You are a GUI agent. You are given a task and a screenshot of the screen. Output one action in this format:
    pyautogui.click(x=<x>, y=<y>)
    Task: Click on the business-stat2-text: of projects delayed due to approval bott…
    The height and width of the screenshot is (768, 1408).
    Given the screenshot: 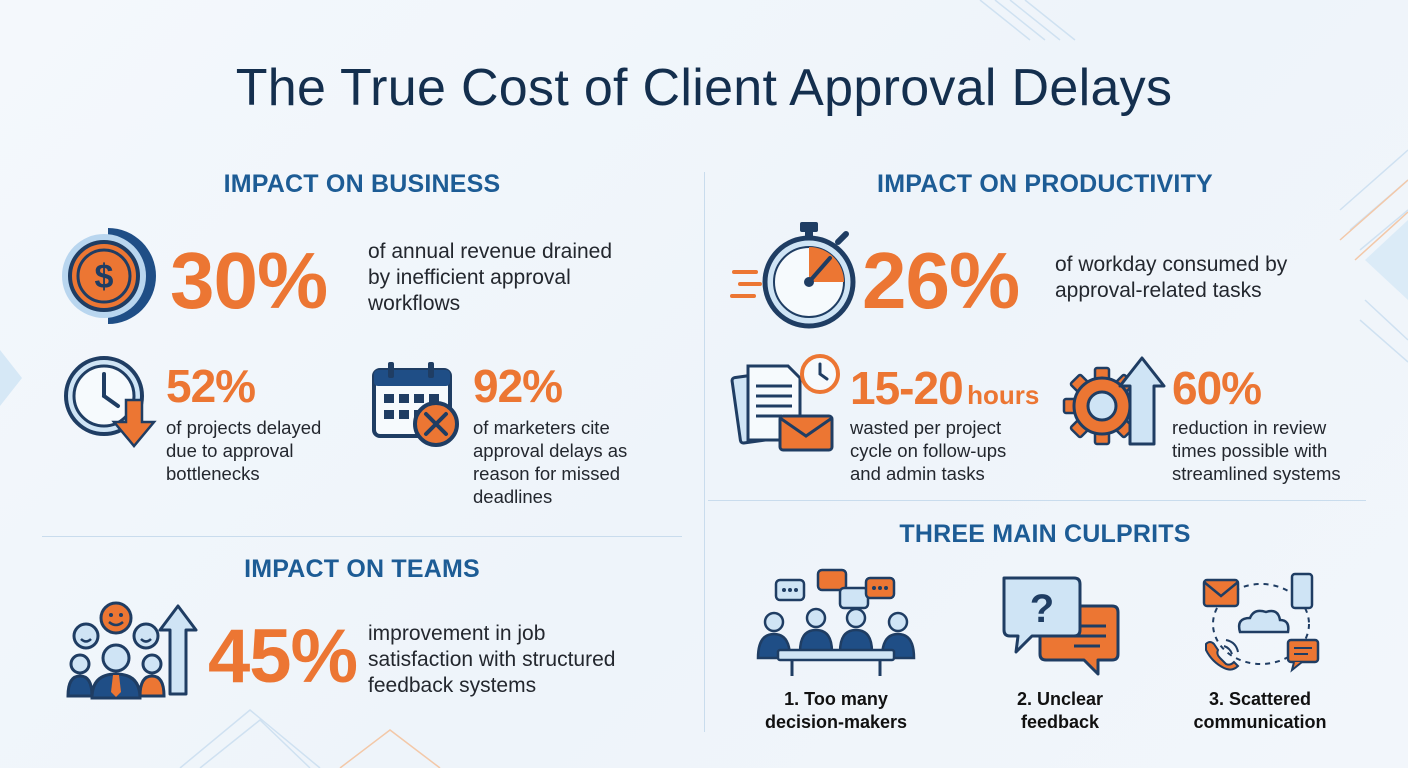 What is the action you would take?
    pyautogui.click(x=244, y=450)
    